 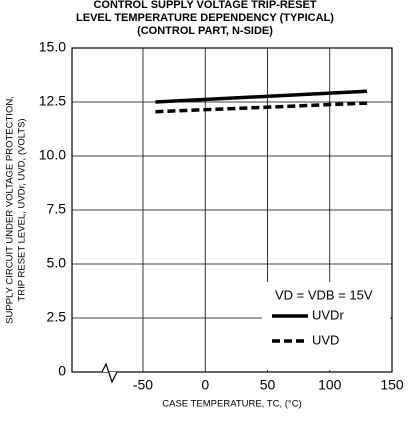 I want to click on y-axis-label: TRIP RESET LEVEL, UVDr, UVD, (VOLTS), so click(x=22, y=209).